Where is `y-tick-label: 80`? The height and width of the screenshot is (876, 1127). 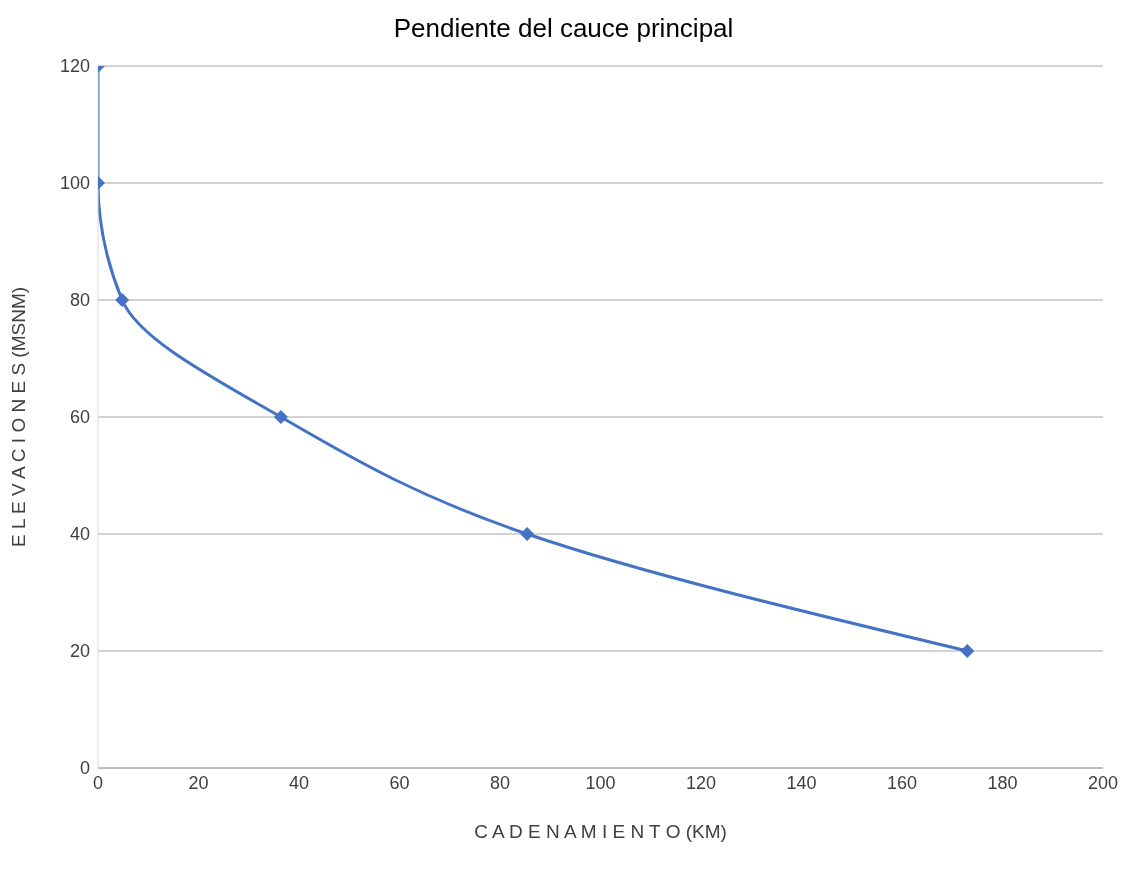
y-tick-label: 80 is located at coordinates (79, 300).